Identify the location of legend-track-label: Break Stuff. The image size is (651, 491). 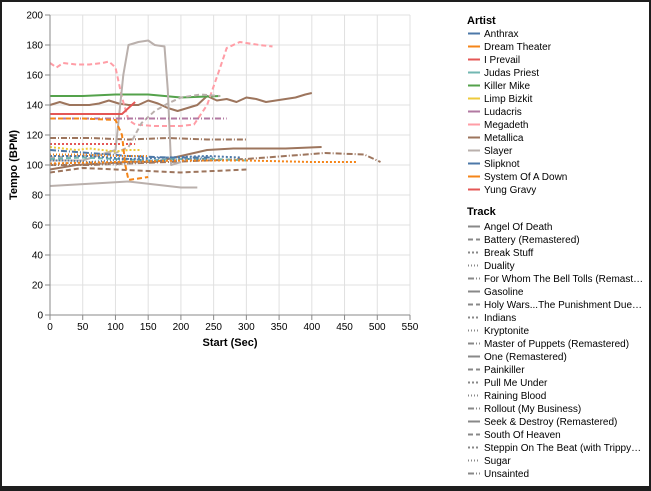
(509, 253).